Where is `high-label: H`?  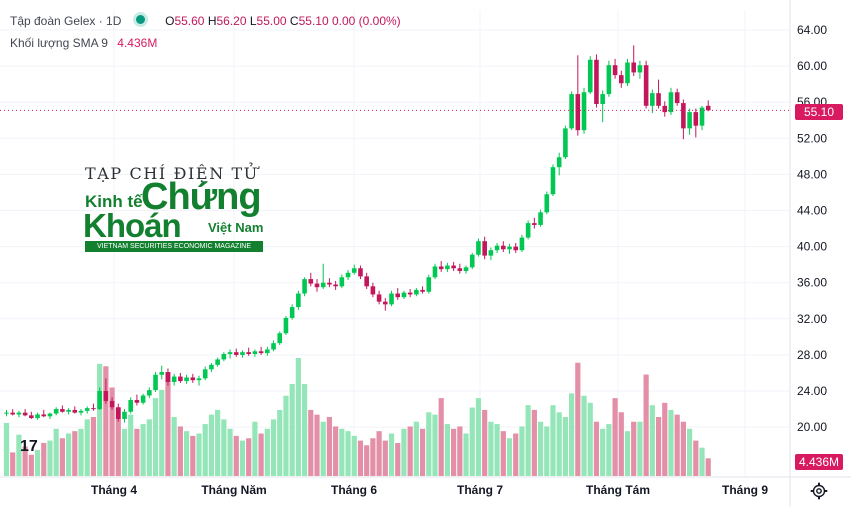
high-label: H is located at coordinates (212, 21).